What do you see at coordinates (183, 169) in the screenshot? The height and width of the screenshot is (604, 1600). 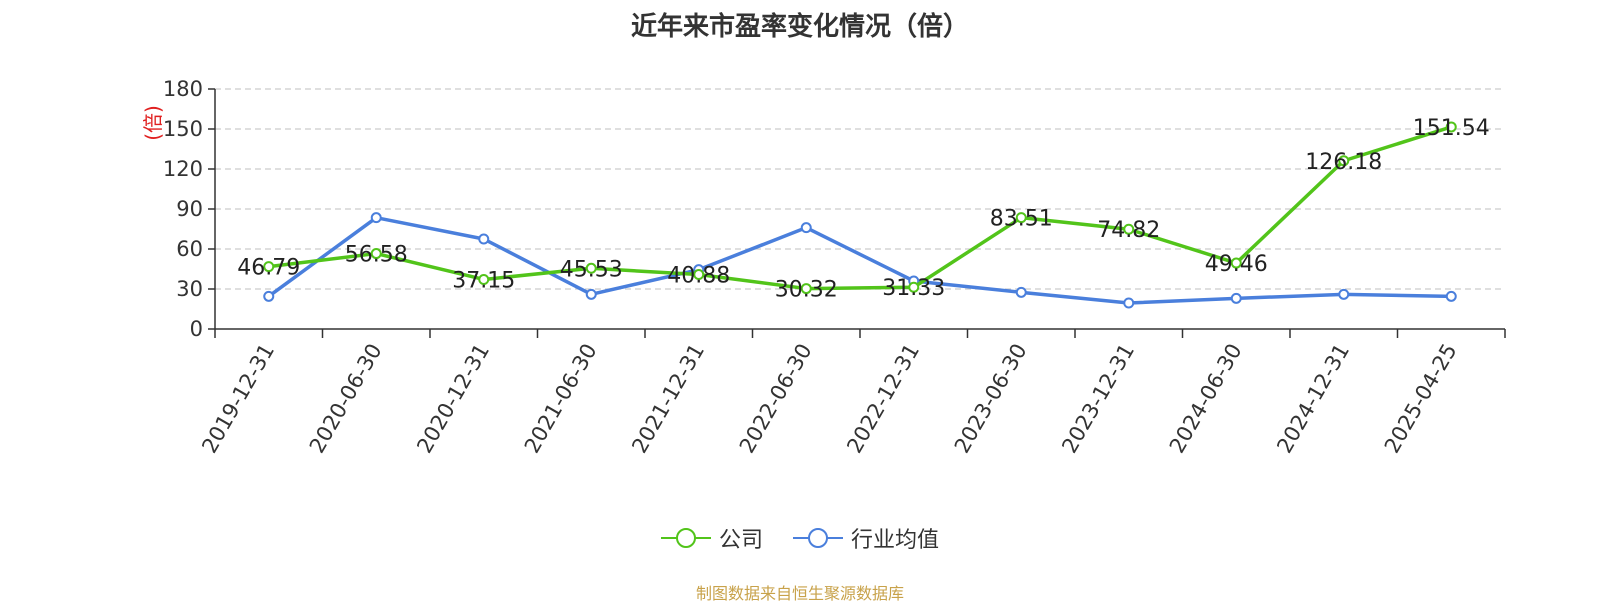 I see `y-tick-label: 120` at bounding box center [183, 169].